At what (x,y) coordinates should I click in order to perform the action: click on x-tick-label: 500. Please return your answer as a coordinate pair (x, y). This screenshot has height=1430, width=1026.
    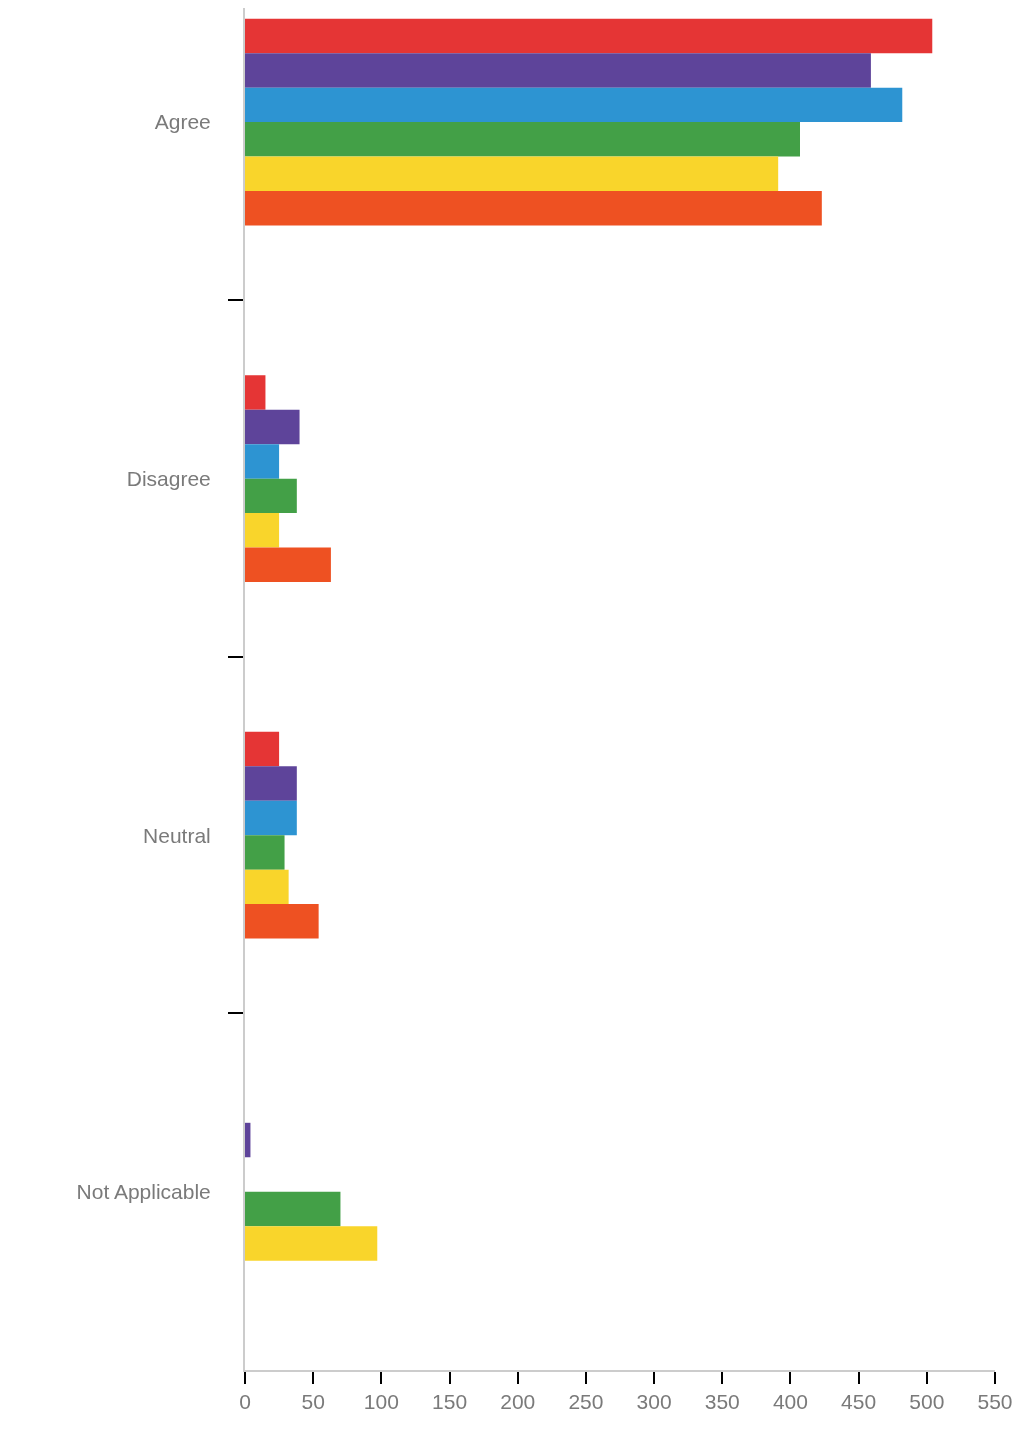
    Looking at the image, I should click on (927, 1402).